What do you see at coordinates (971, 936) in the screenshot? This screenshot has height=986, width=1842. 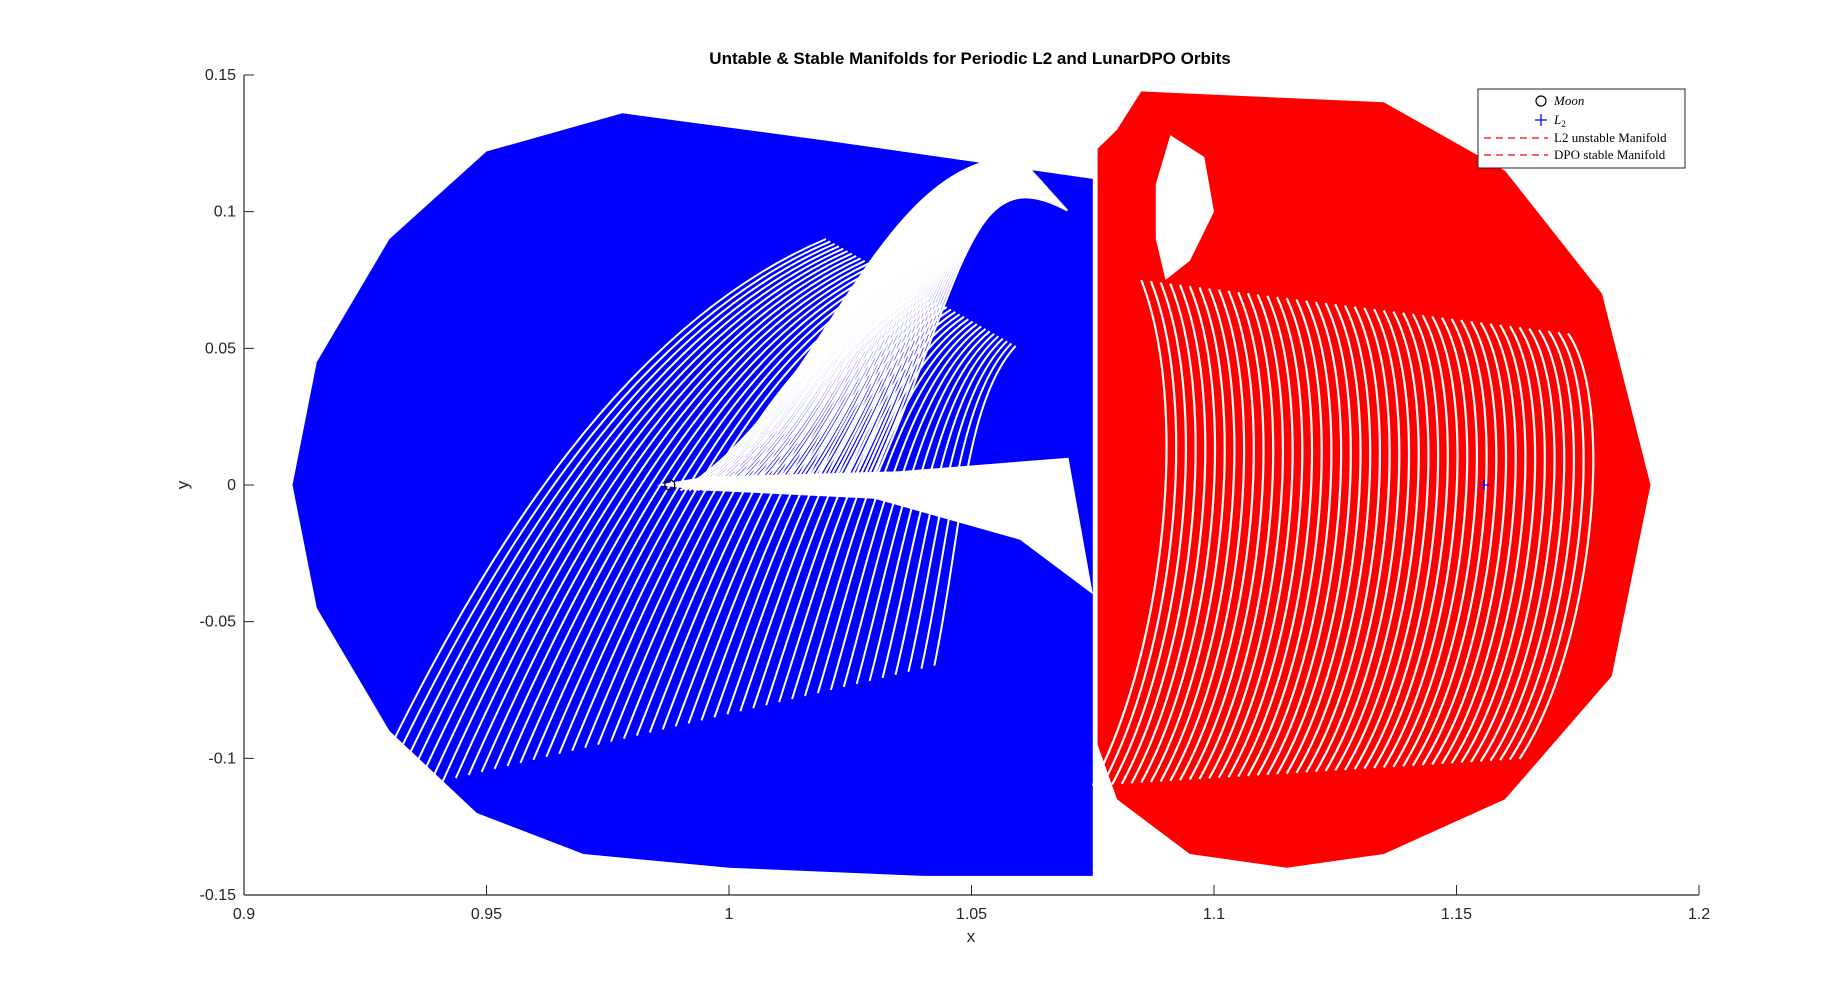 I see `x-axis-label: x` at bounding box center [971, 936].